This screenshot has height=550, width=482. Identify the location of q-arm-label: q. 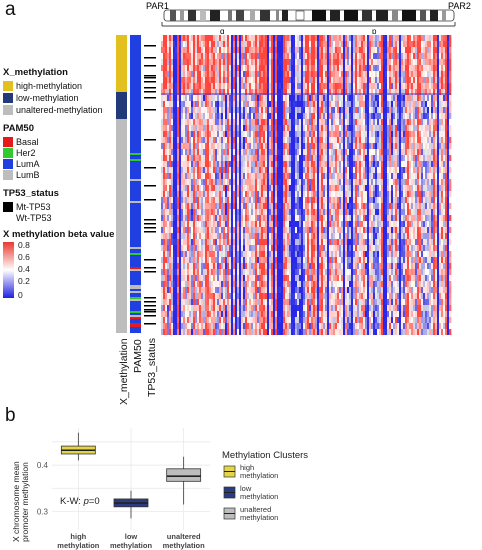
(222, 30).